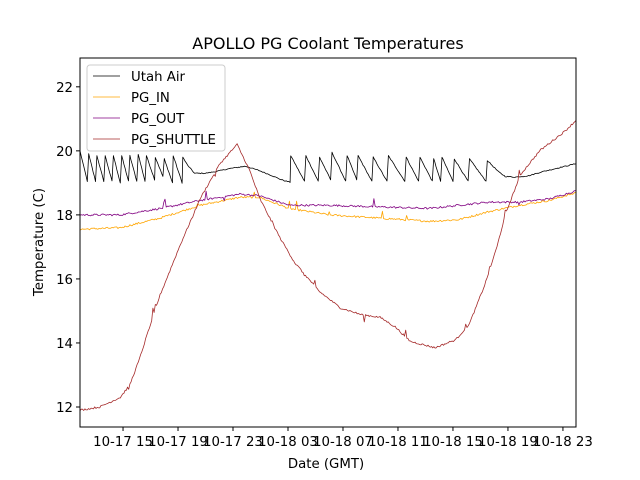  Describe the element at coordinates (453, 442) in the screenshot. I see `x-tick-label: 10-18 15` at that location.